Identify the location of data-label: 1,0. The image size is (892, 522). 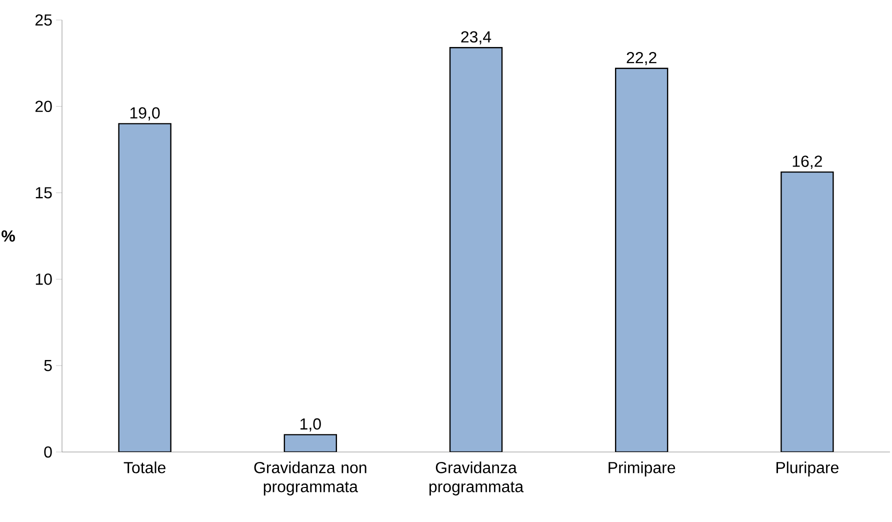
(310, 425).